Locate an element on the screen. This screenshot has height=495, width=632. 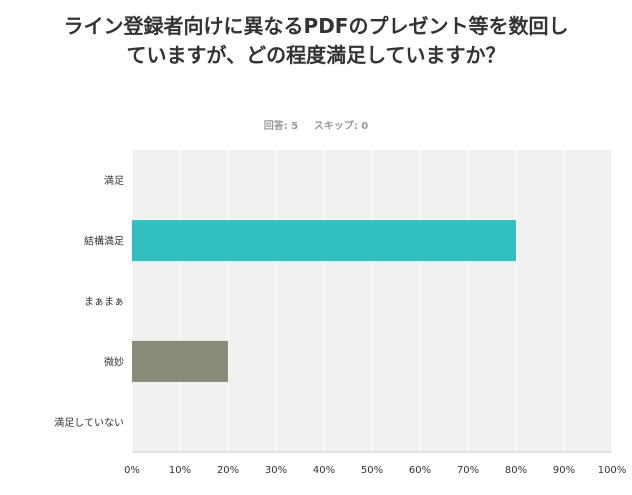
category-label-3: 微妙 is located at coordinates (114, 361).